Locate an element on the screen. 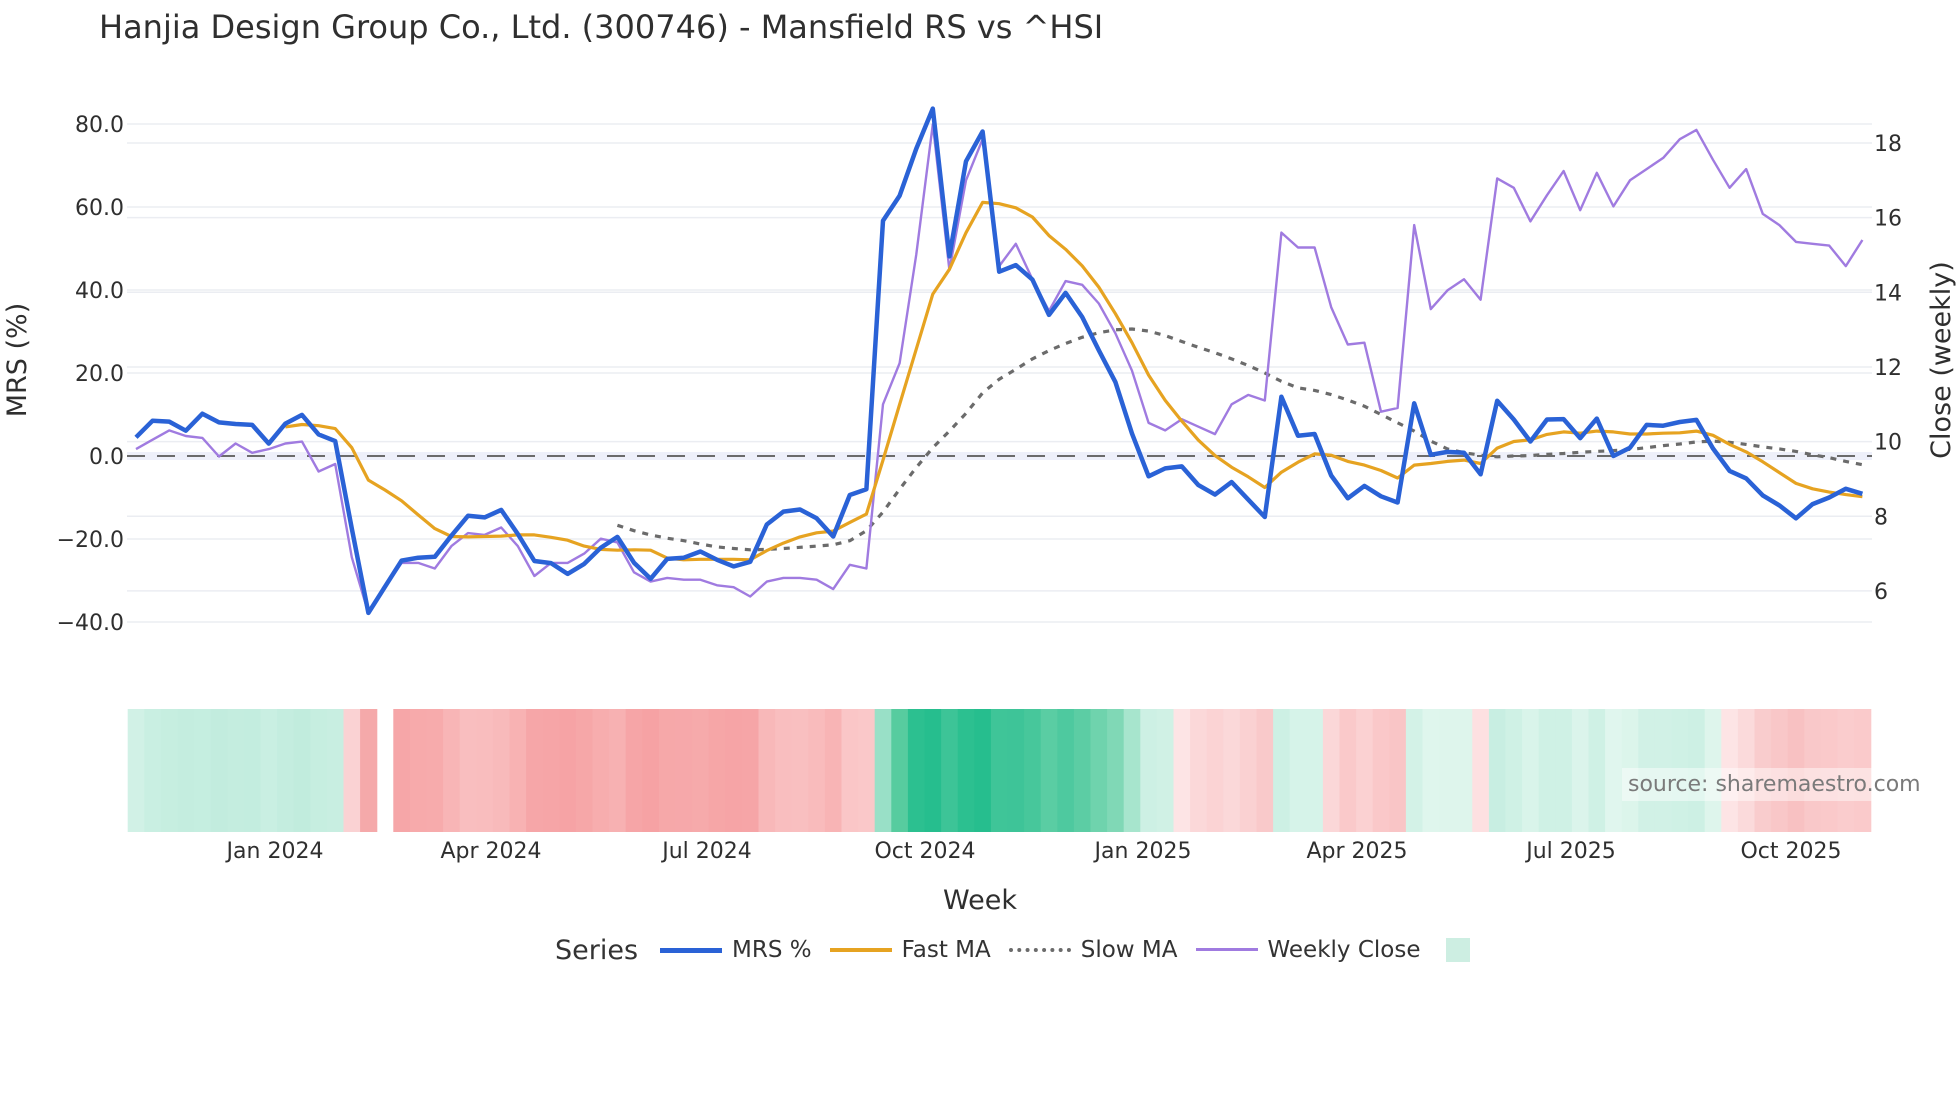 The image size is (1960, 1102). legend-item-mrs: MRS % is located at coordinates (736, 950).